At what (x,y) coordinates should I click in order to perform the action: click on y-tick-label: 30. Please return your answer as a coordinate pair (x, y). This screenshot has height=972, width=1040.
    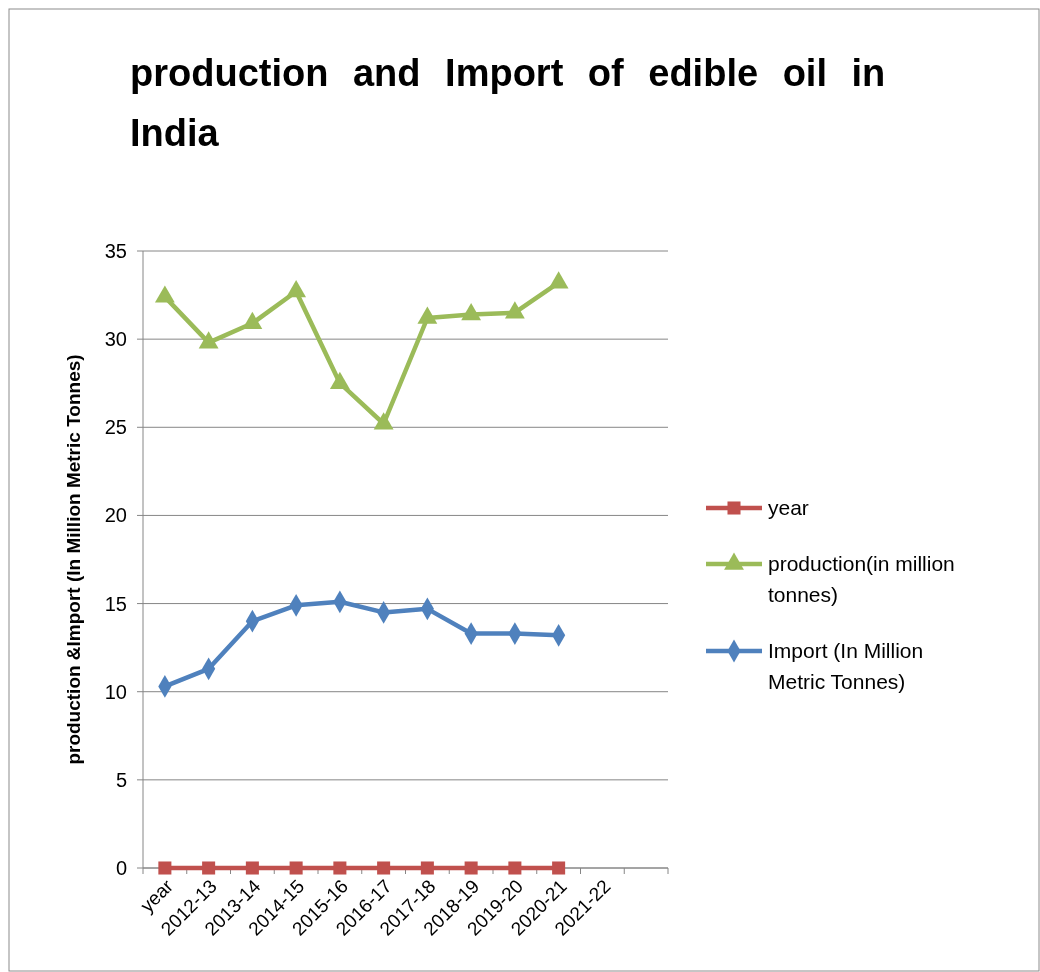
    Looking at the image, I should click on (115, 339).